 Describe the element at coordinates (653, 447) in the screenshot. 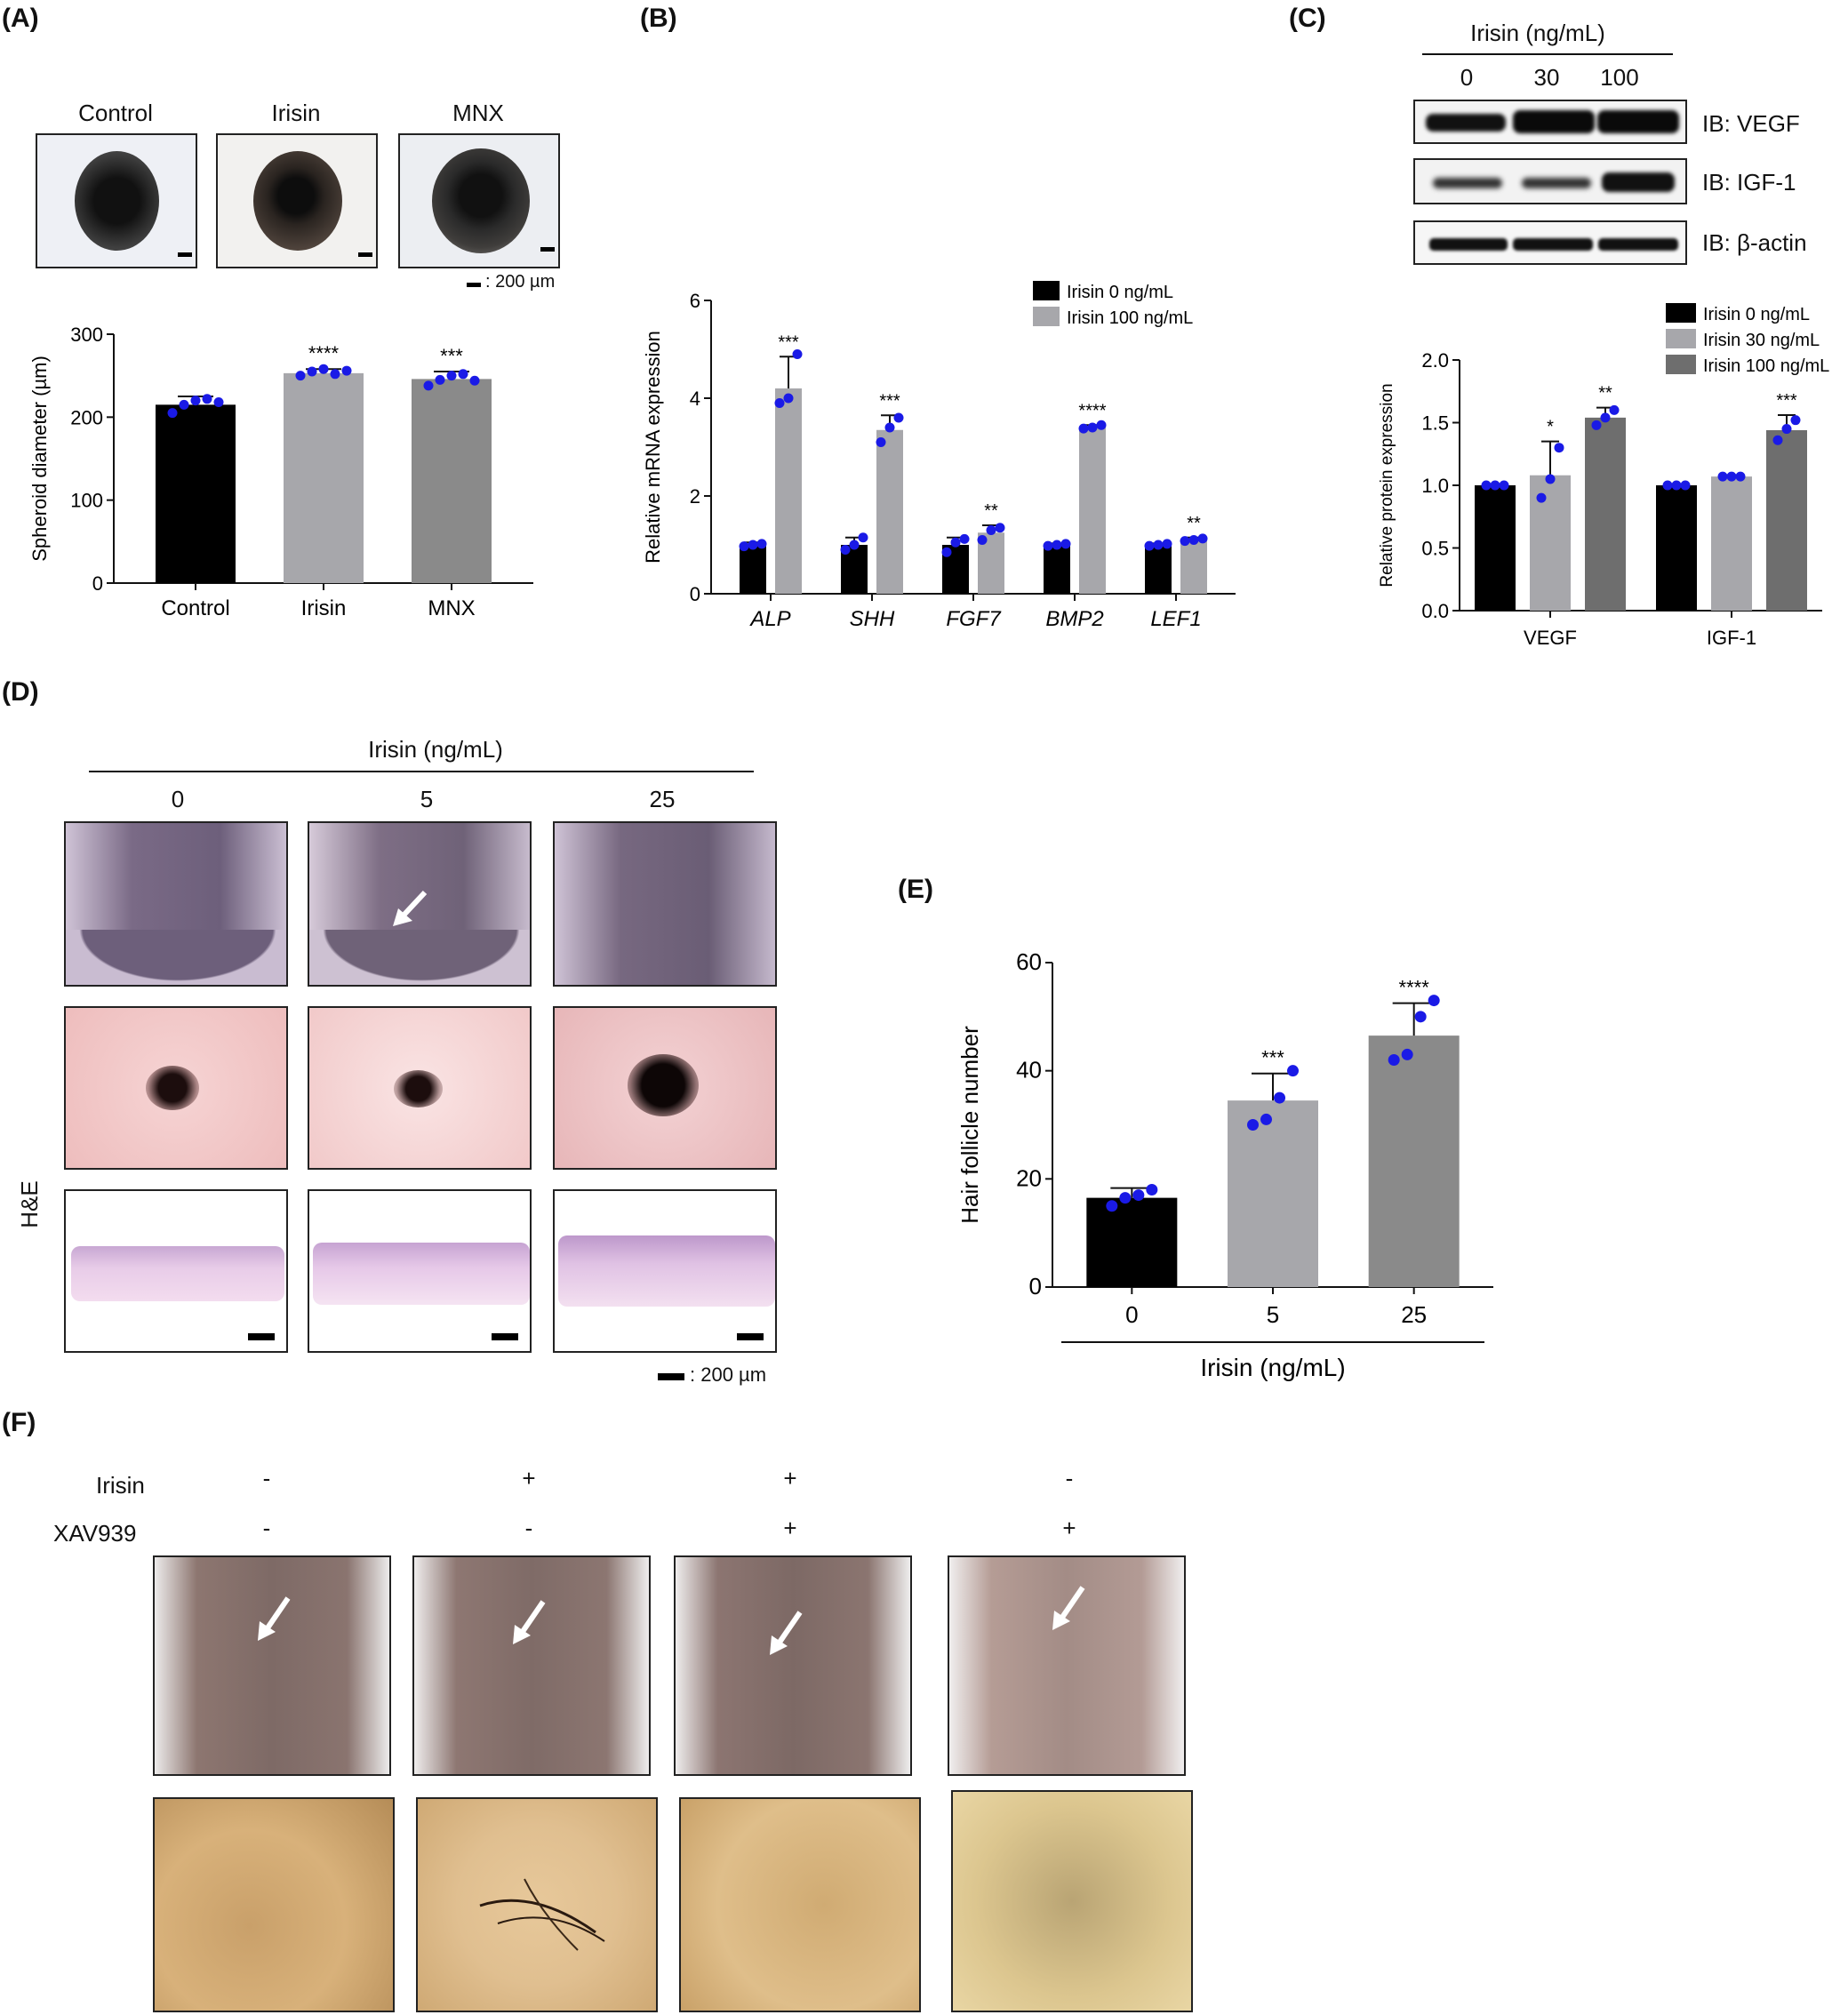

I see `y-axis-label: Relative mRNA expression` at that location.